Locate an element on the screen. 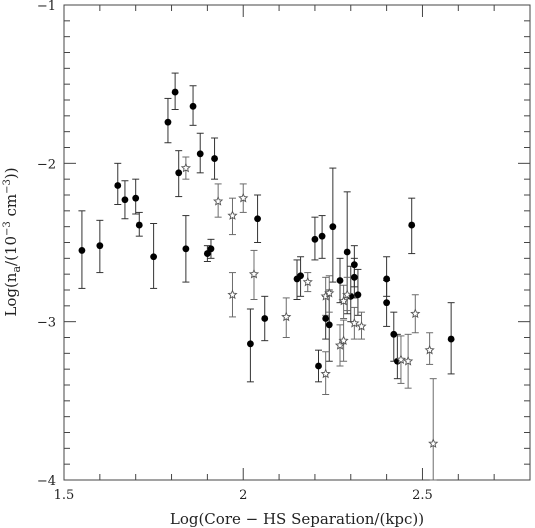 Image resolution: width=535 pixels, height=528 pixels. y-label-tail: /(10 is located at coordinates (11, 251).